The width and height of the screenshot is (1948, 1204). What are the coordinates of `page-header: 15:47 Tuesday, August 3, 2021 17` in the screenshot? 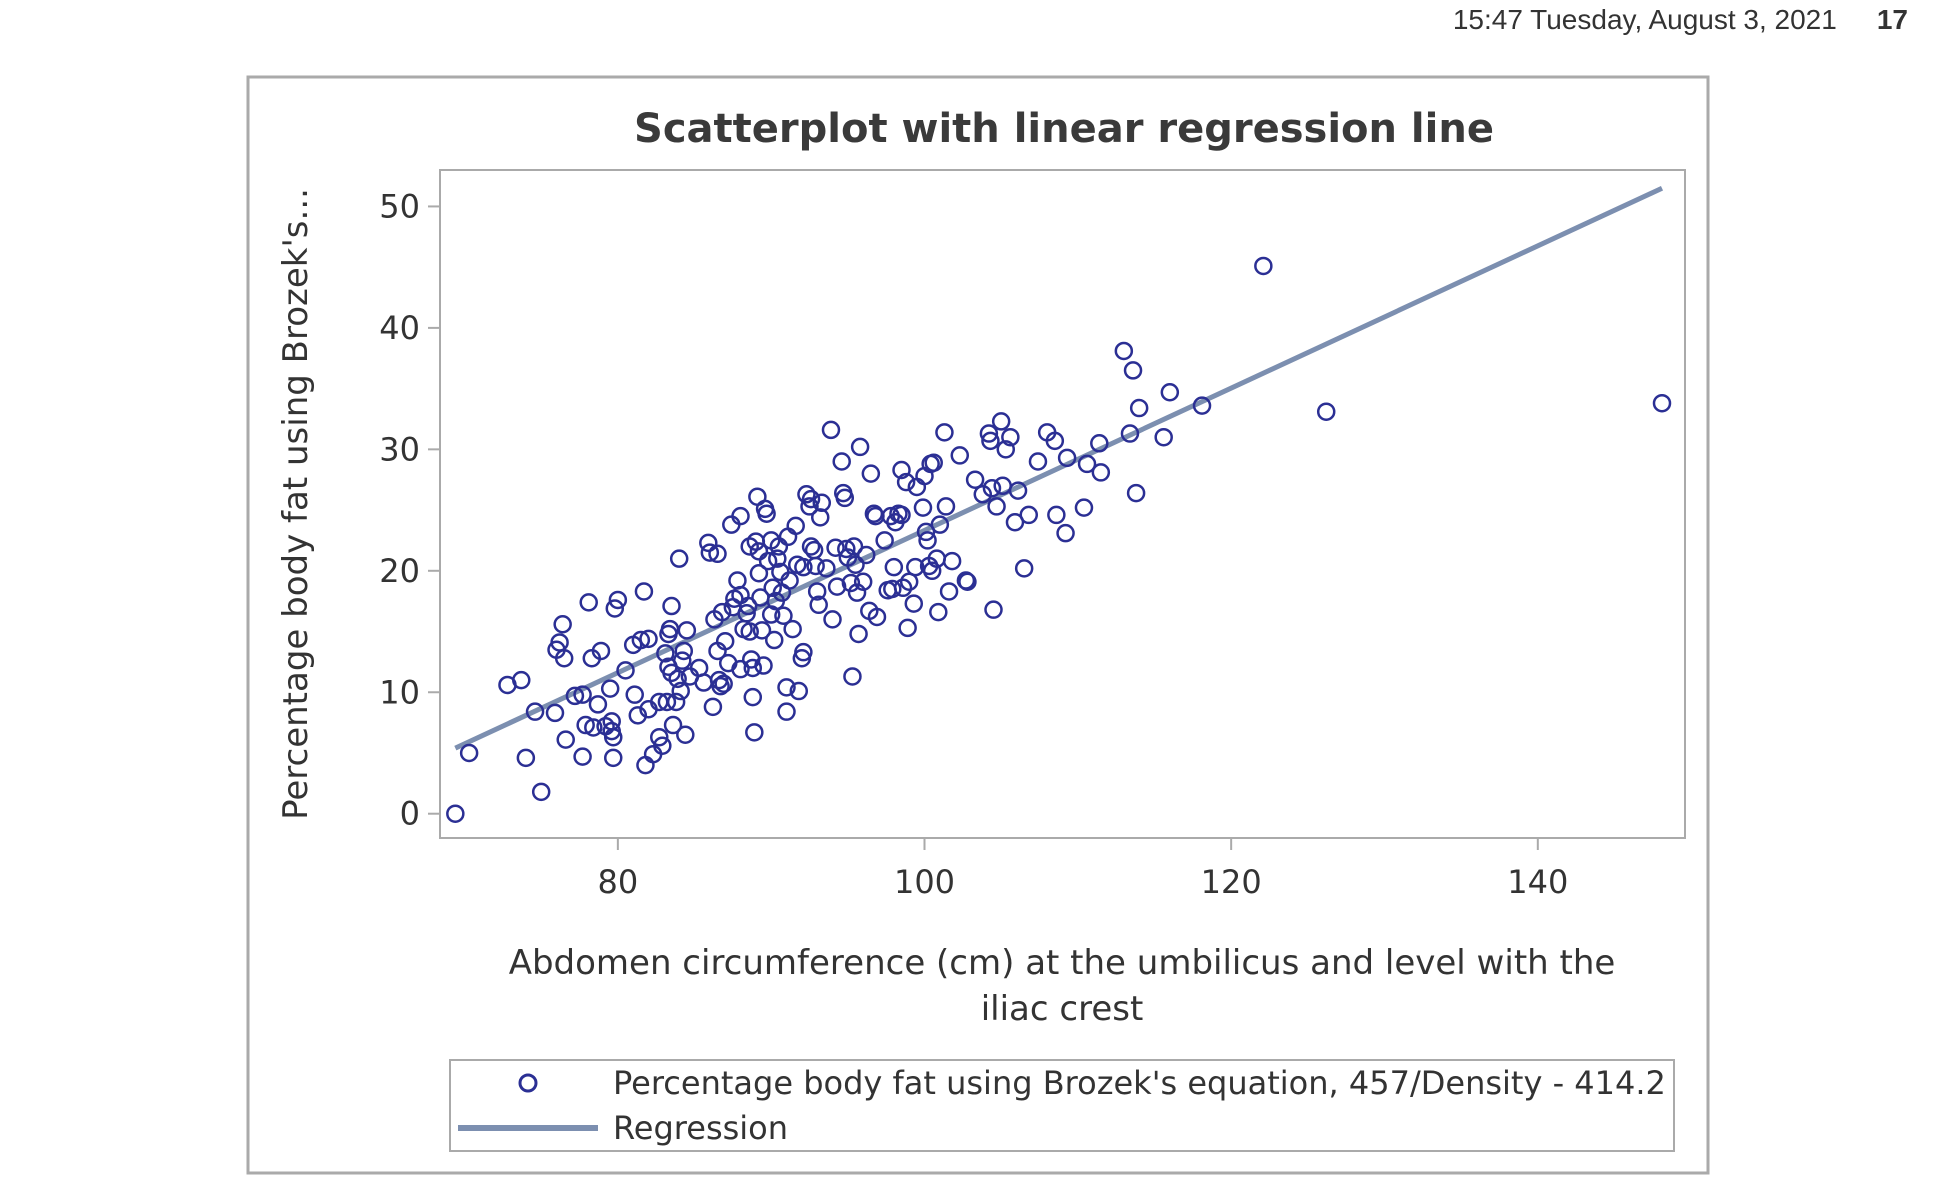 It's located at (1680, 20).